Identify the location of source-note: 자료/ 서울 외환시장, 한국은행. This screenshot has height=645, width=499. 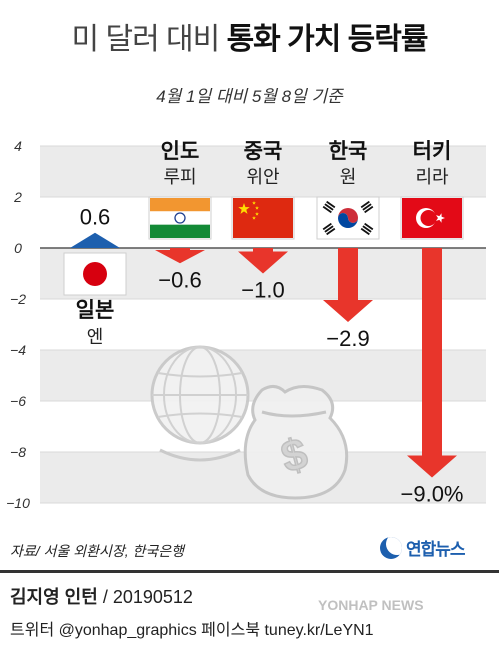
(97, 551).